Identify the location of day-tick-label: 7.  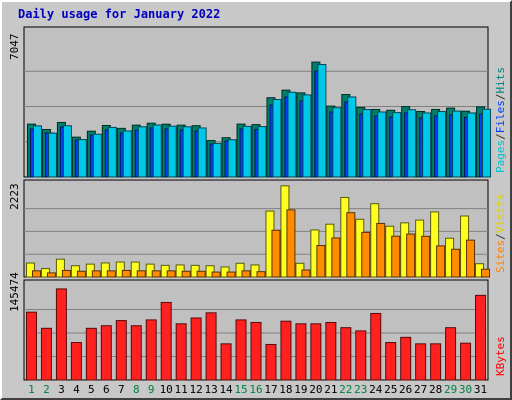
(121, 389).